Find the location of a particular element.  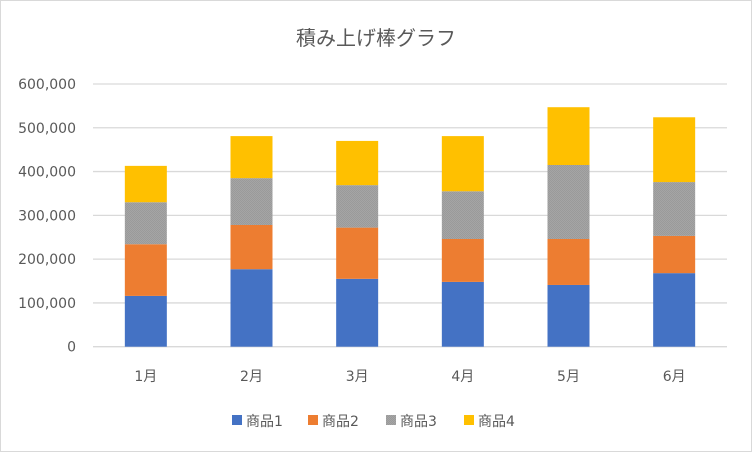

legend-label: 商品4 is located at coordinates (496, 422).